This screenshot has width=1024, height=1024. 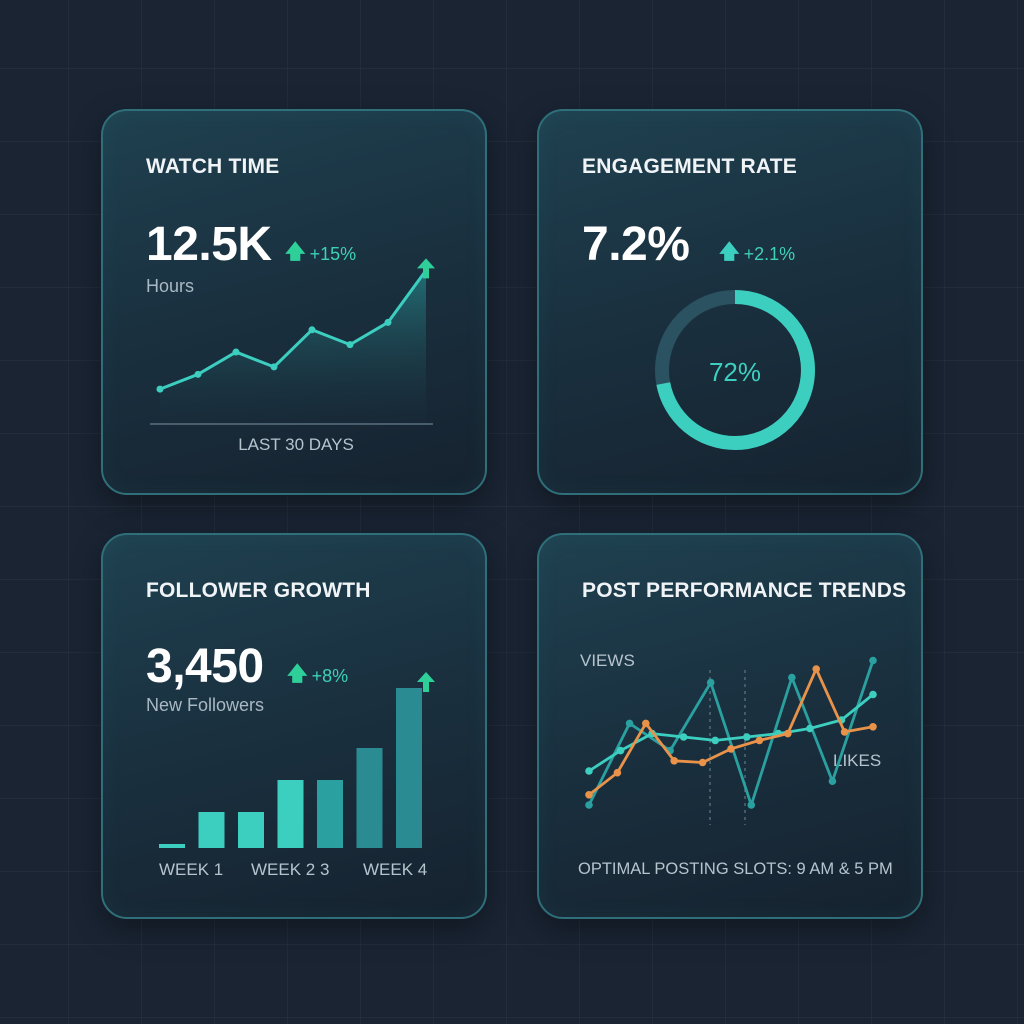 I want to click on engagement-donut, so click(x=735, y=370).